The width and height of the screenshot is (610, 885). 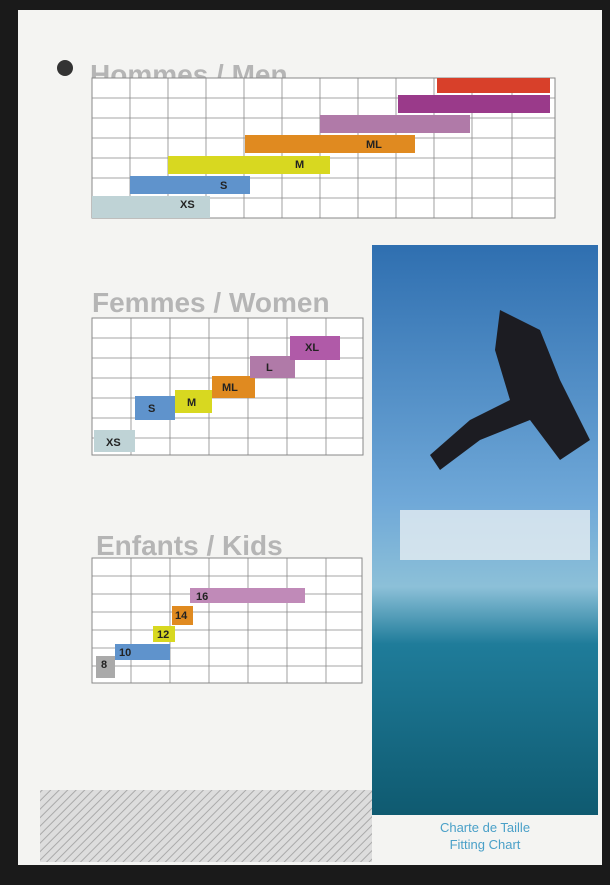 What do you see at coordinates (125, 653) in the screenshot?
I see `size-label: 10` at bounding box center [125, 653].